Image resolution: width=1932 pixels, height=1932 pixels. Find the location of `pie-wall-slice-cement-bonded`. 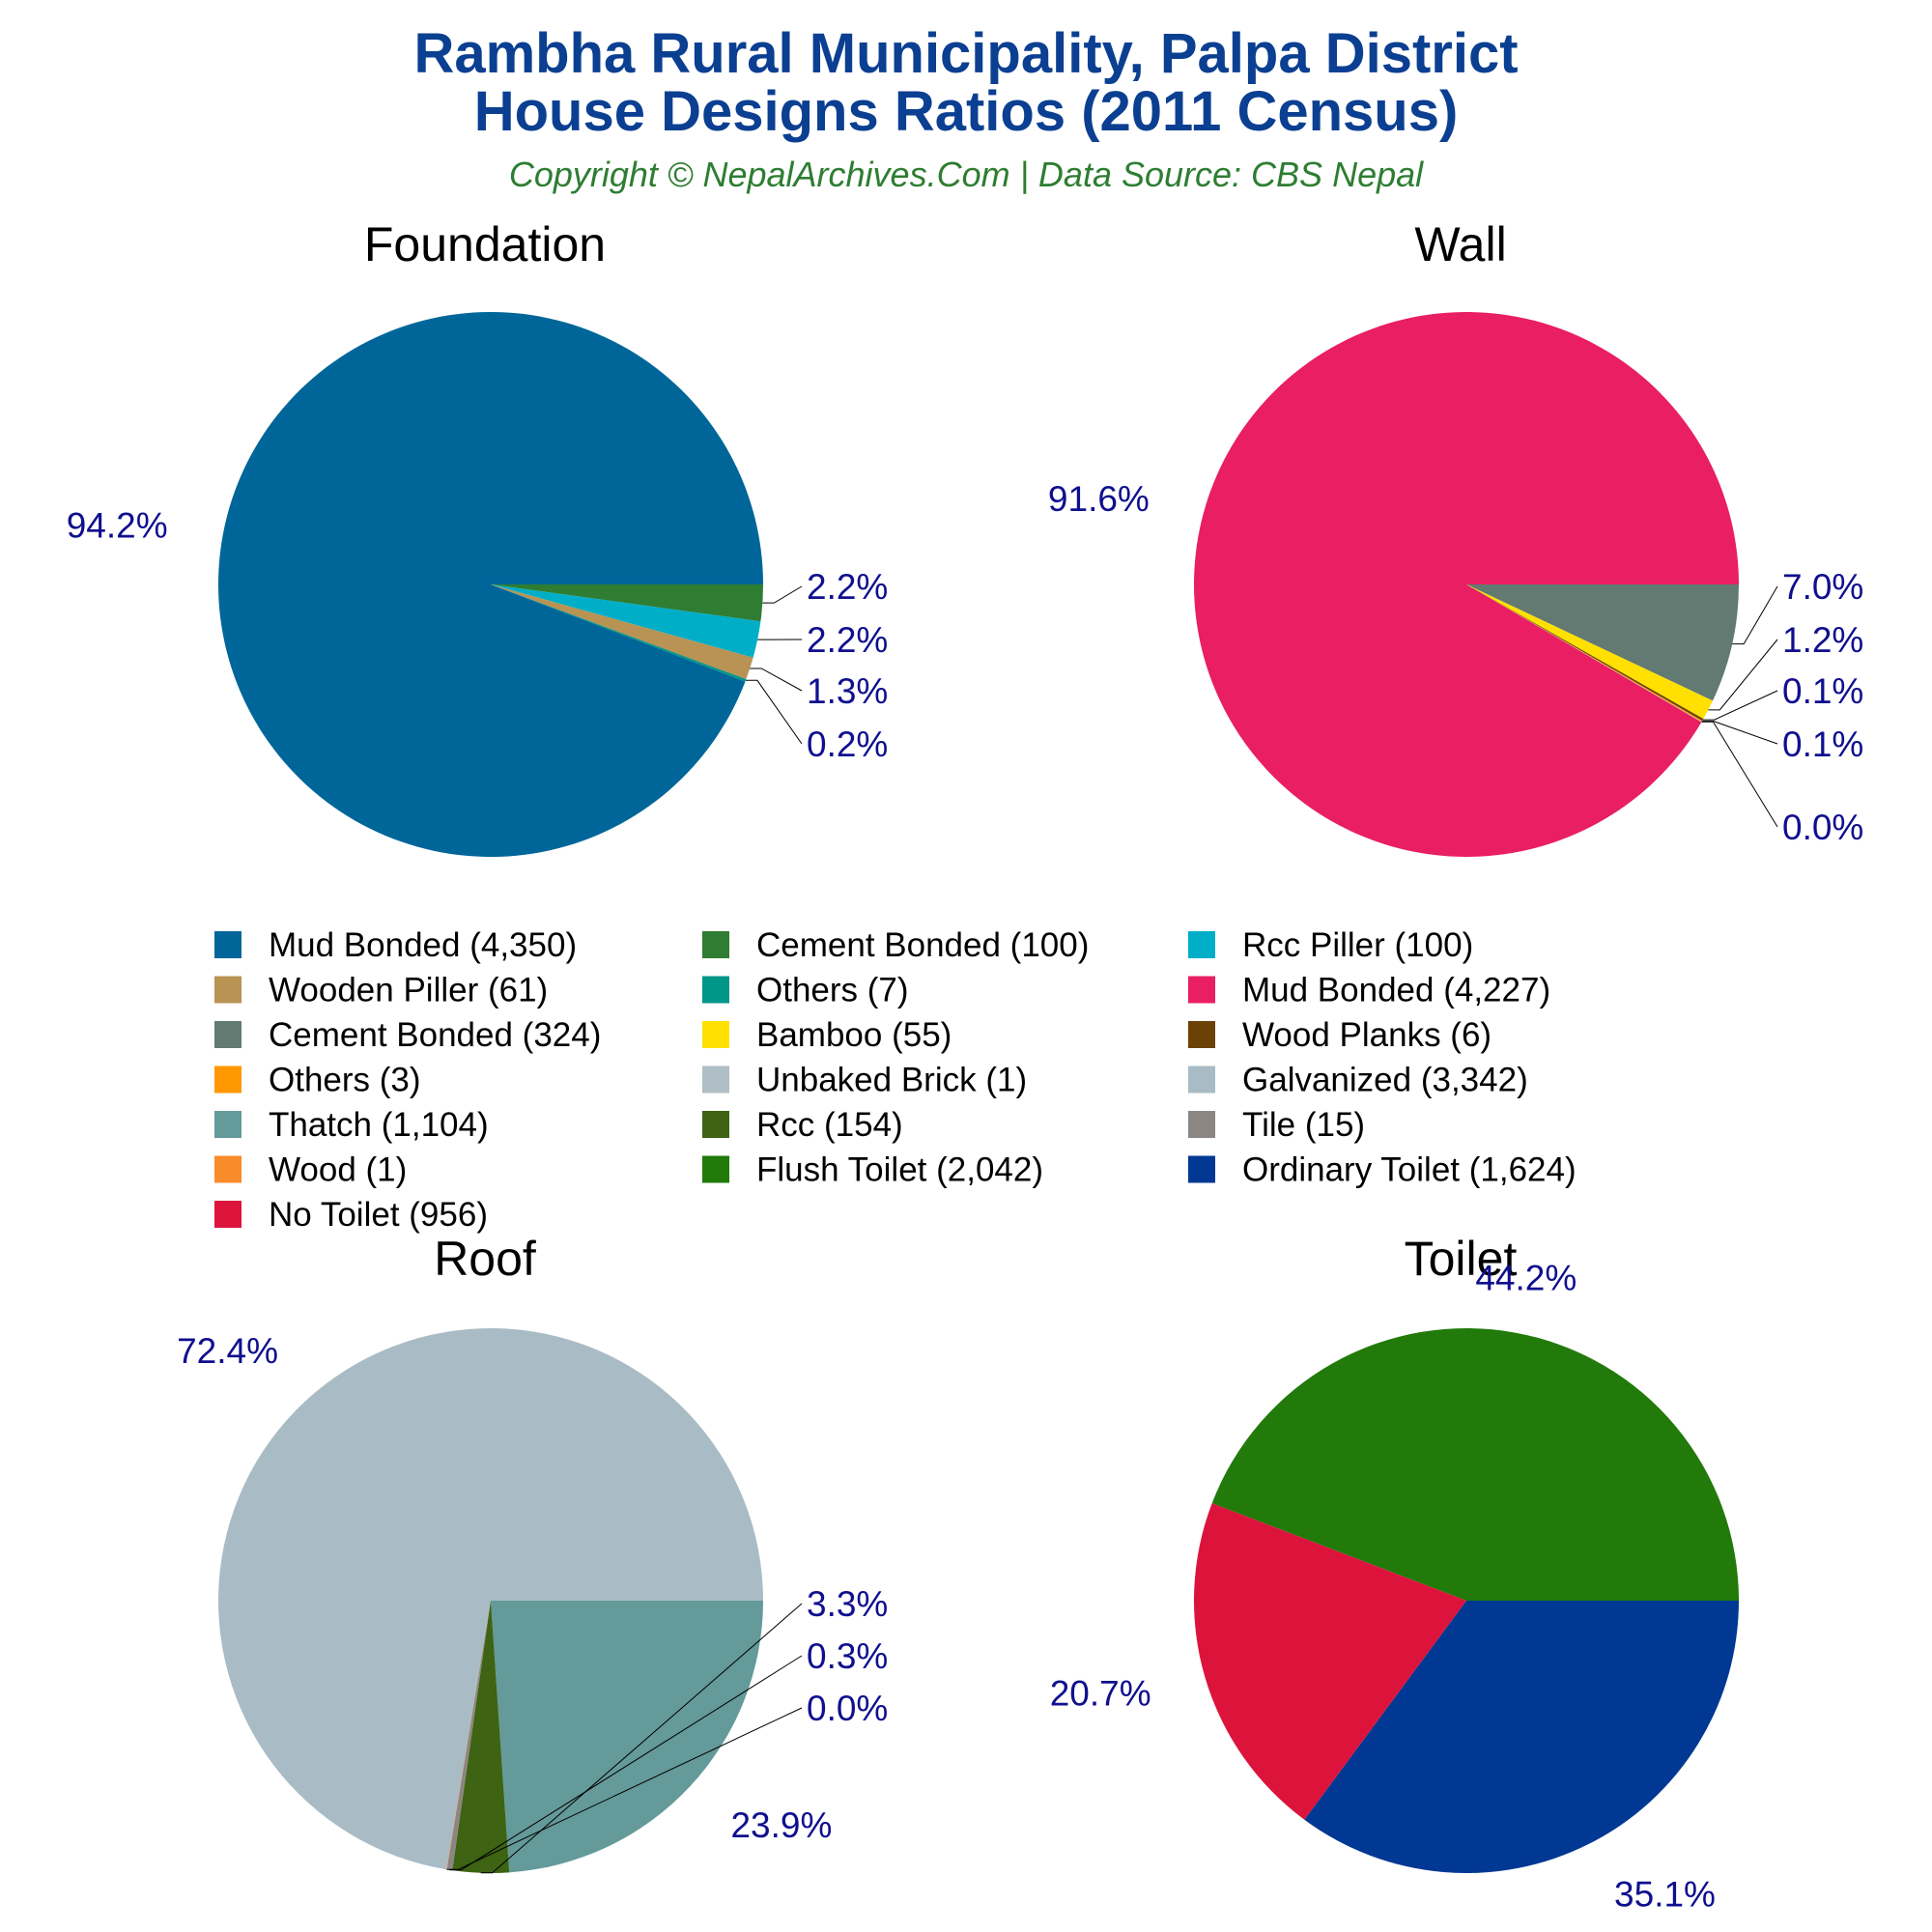

pie-wall-slice-cement-bonded is located at coordinates (1602, 642).